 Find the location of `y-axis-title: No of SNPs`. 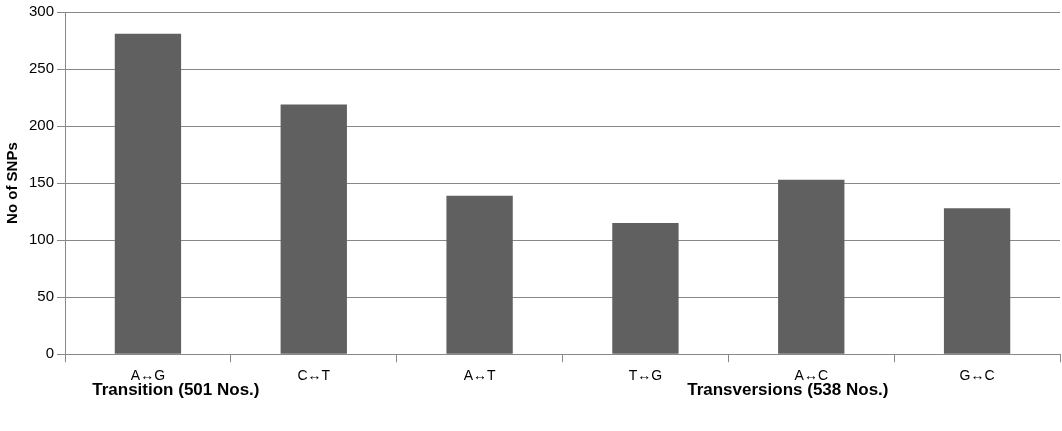

y-axis-title: No of SNPs is located at coordinates (12, 183).